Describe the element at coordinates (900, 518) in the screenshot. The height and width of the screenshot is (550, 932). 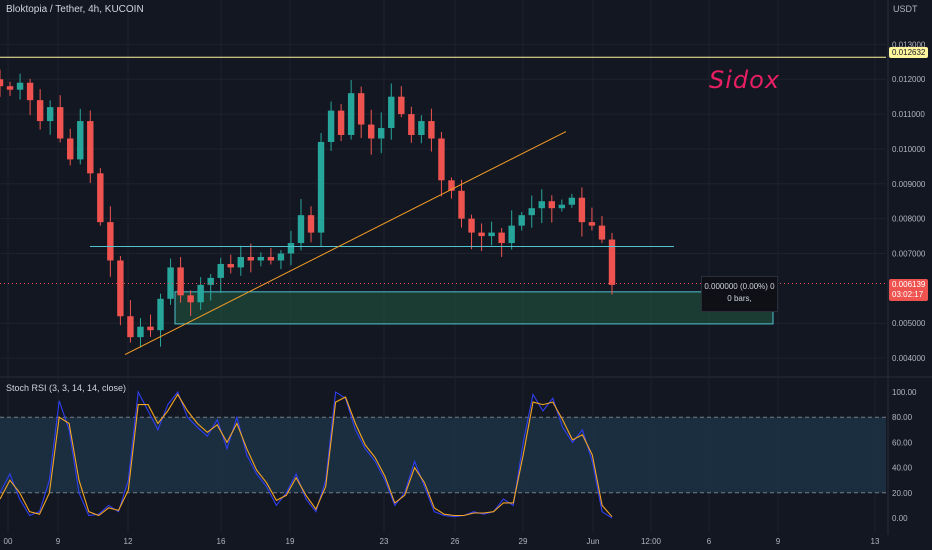
I see `rsi-tick-label: 0.00` at that location.